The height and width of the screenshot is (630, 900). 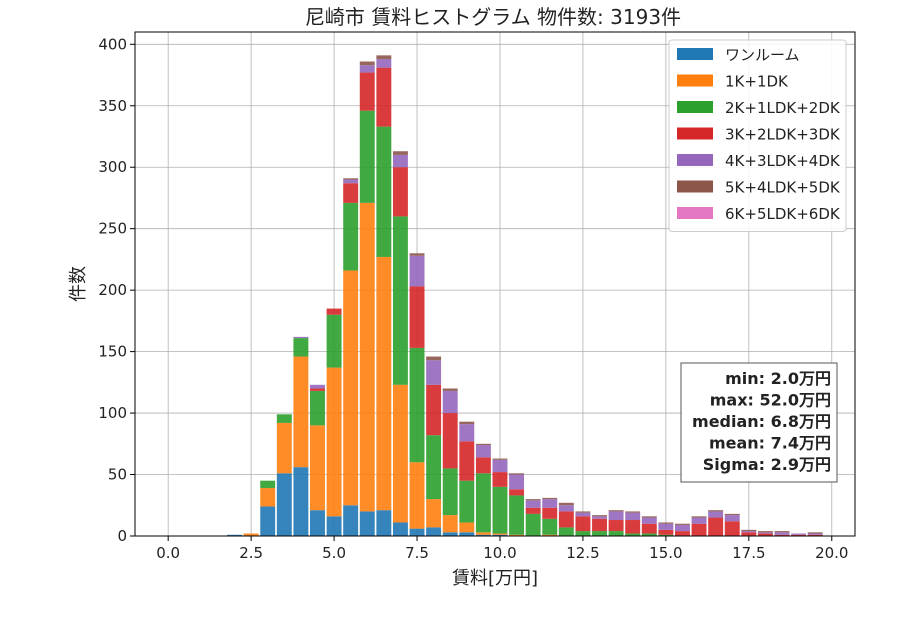 I want to click on stats-line: max: 52.0万円, so click(x=770, y=400).